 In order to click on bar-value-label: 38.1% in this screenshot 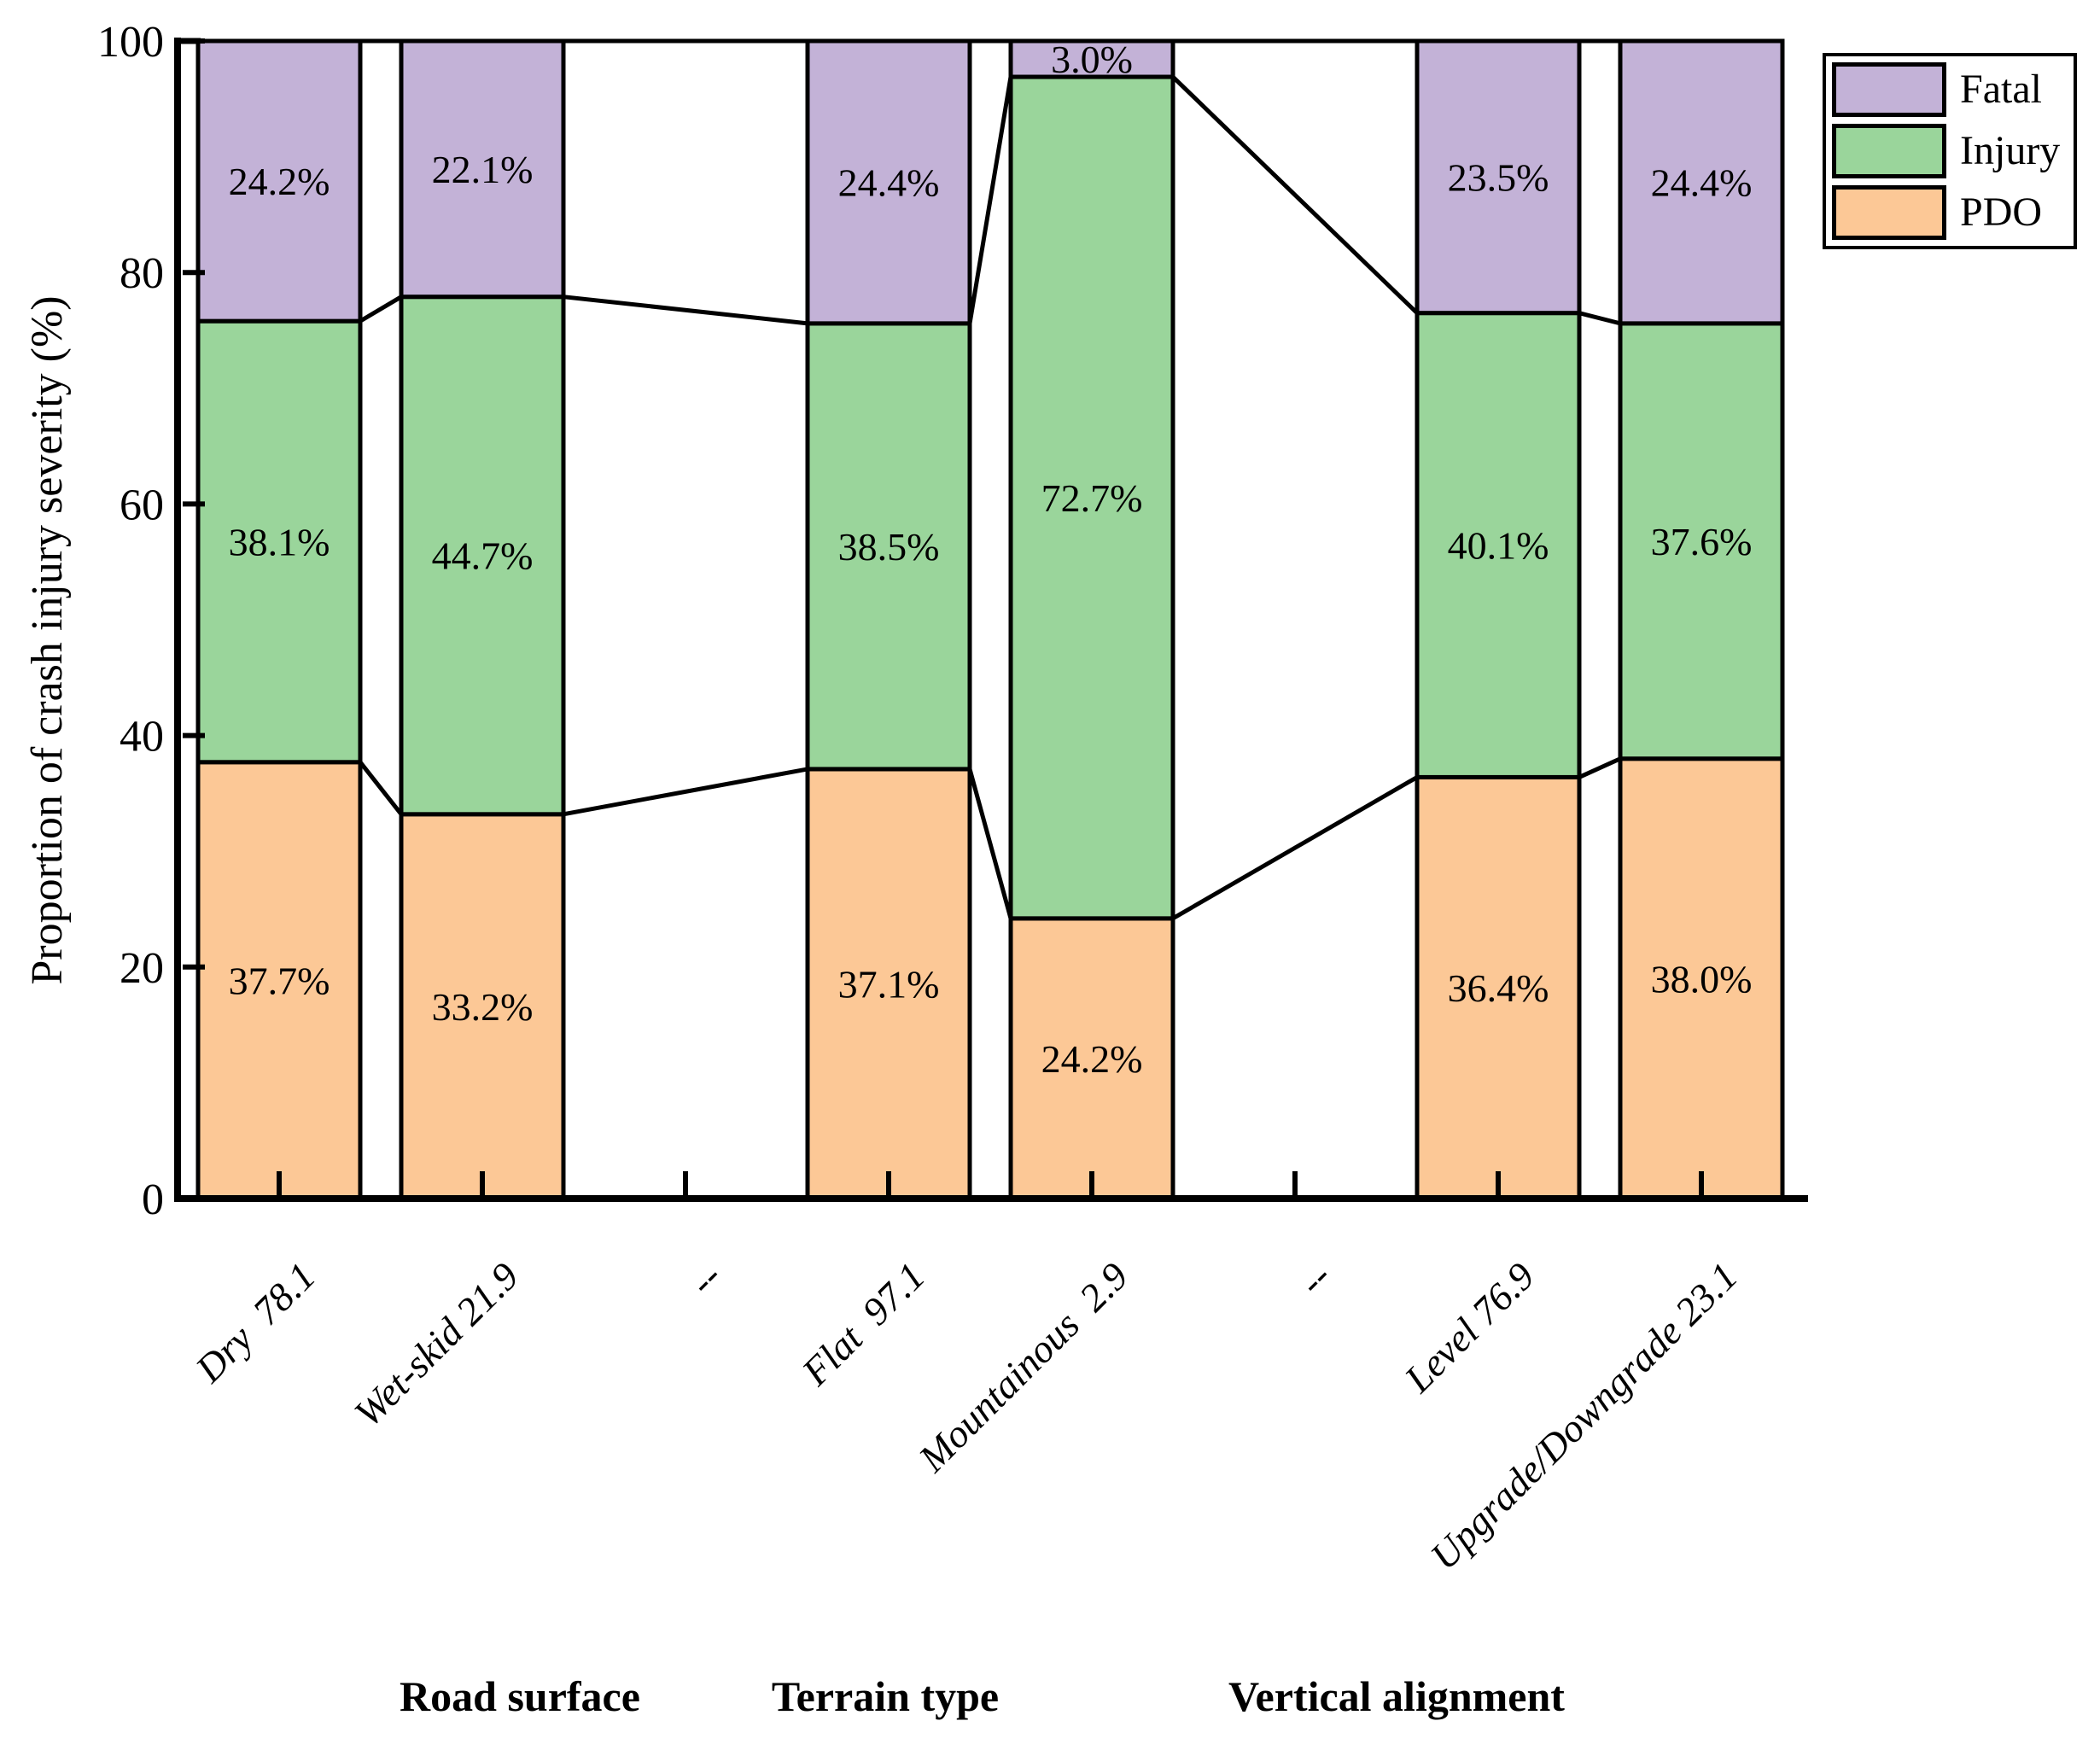, I will do `click(279, 541)`.